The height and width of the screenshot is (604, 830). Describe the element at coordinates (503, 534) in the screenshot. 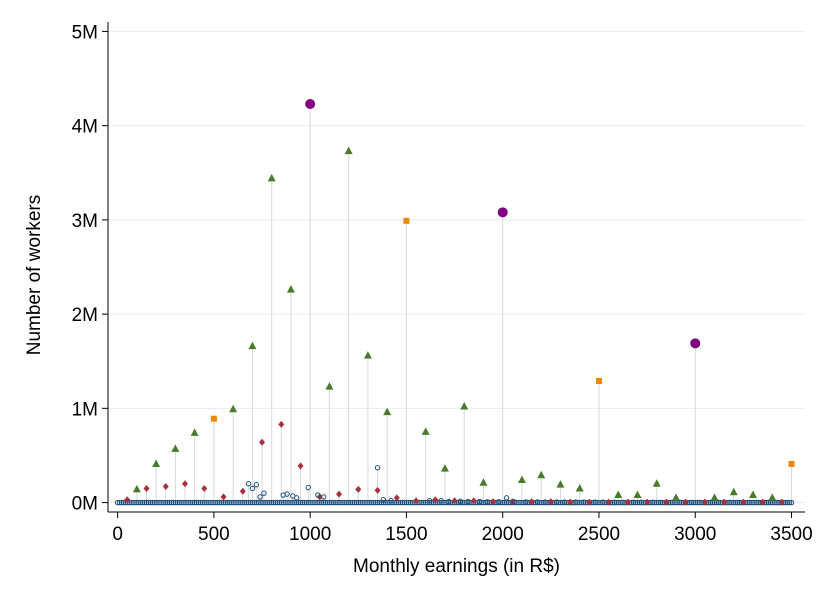

I see `x-tick-label-4: 2000` at that location.